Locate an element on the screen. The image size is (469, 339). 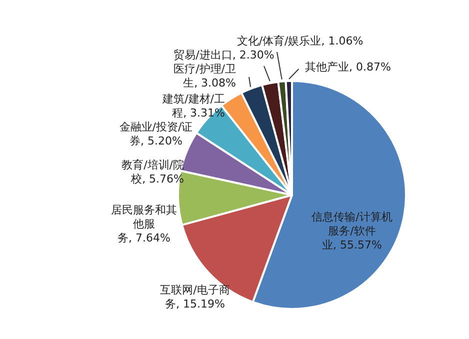
slice-label: 其他产业, 0.87% is located at coordinates (348, 67).